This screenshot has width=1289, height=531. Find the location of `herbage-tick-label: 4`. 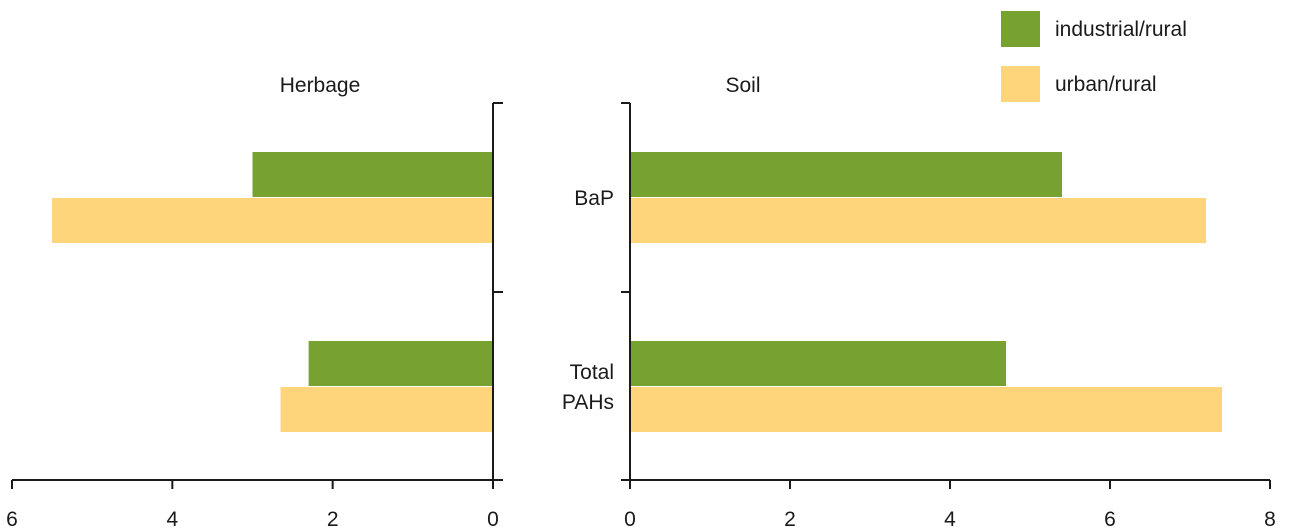

herbage-tick-label: 4 is located at coordinates (172, 519).